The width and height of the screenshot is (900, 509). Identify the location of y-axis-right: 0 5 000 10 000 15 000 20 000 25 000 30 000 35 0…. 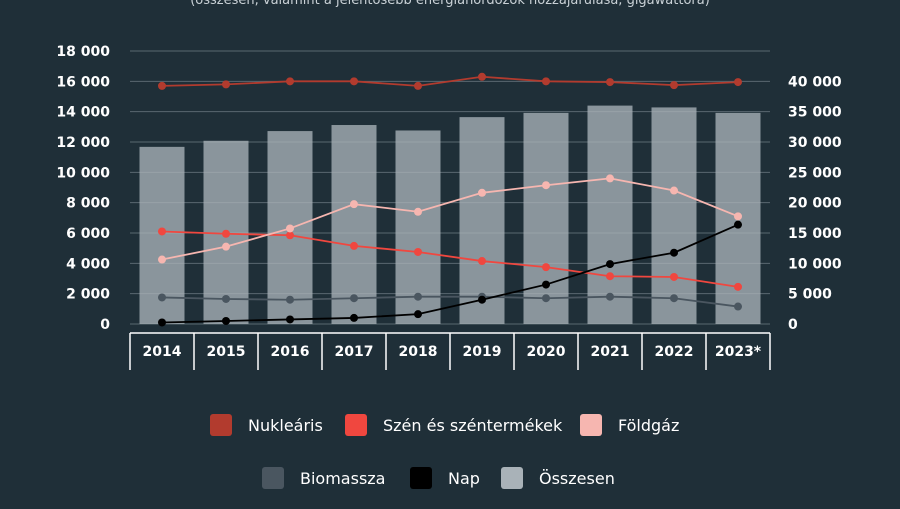
(815, 203).